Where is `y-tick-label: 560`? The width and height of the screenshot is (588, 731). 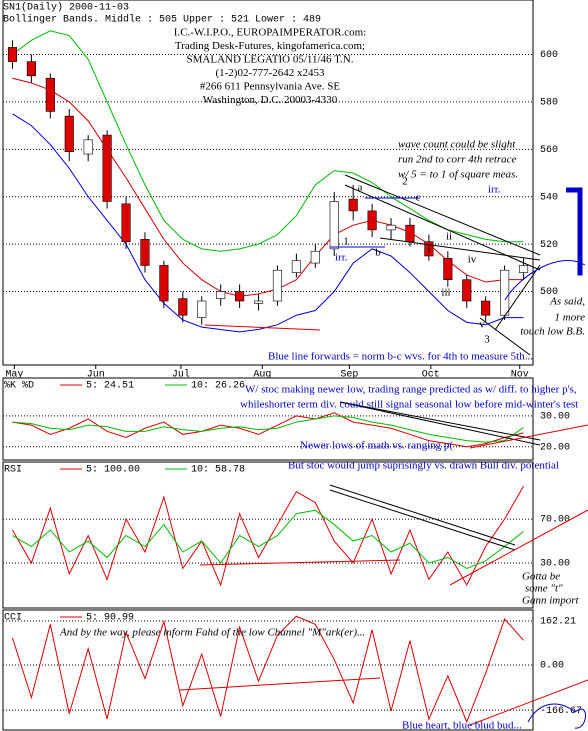 y-tick-label: 560 is located at coordinates (549, 150).